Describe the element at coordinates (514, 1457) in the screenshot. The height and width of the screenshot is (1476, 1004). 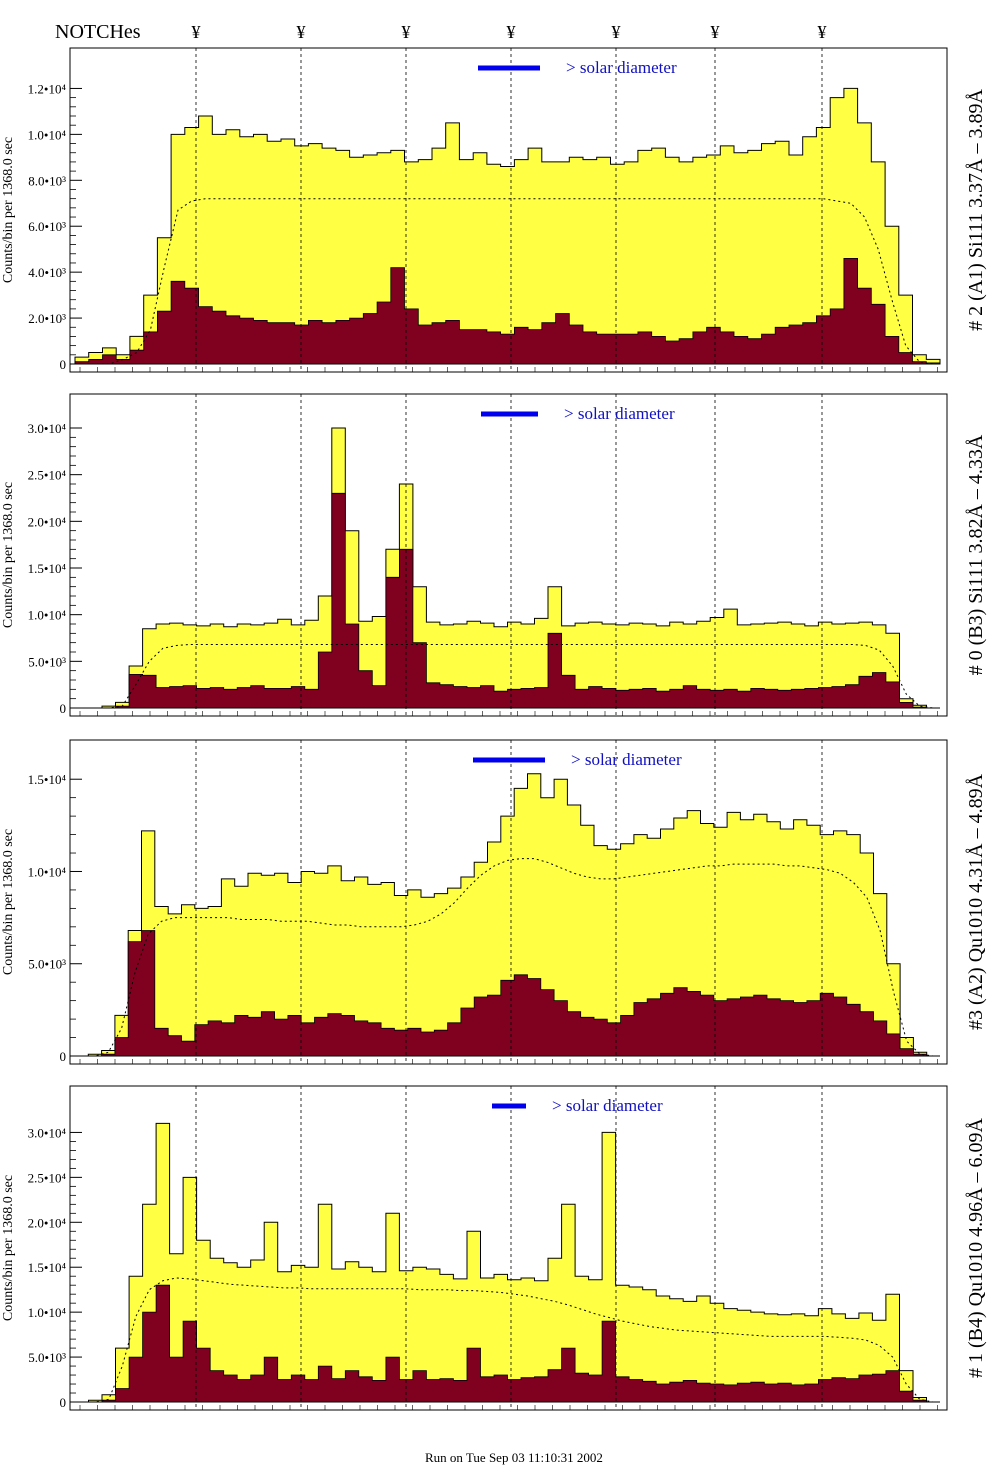
I see `run-footer-label: Run on Tue Sep 03 11:10:31 2002` at that location.